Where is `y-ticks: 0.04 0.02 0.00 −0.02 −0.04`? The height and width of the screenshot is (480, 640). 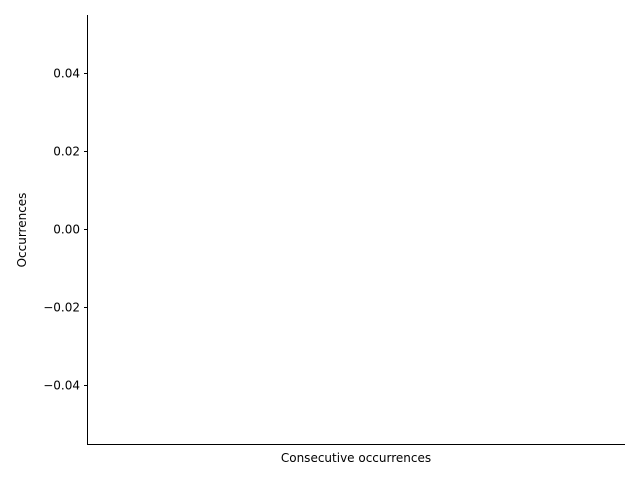 y-ticks: 0.04 0.02 0.00 −0.02 −0.04 is located at coordinates (65, 230).